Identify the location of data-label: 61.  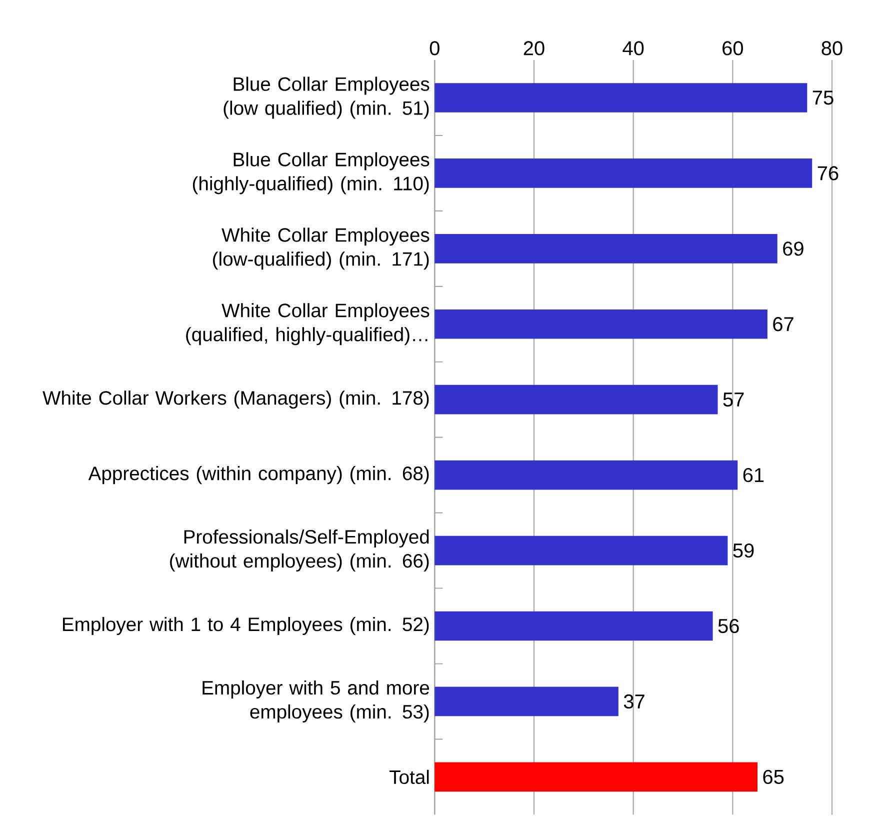
(753, 475).